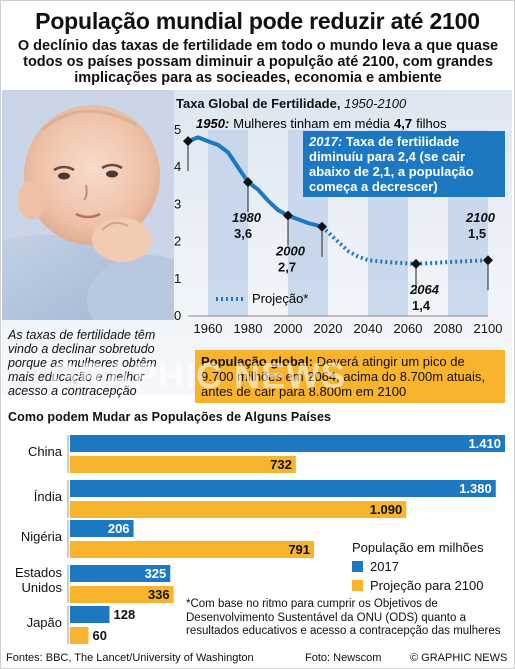 The width and height of the screenshot is (515, 669). I want to click on callout-2017-year: 2017:, so click(326, 141).